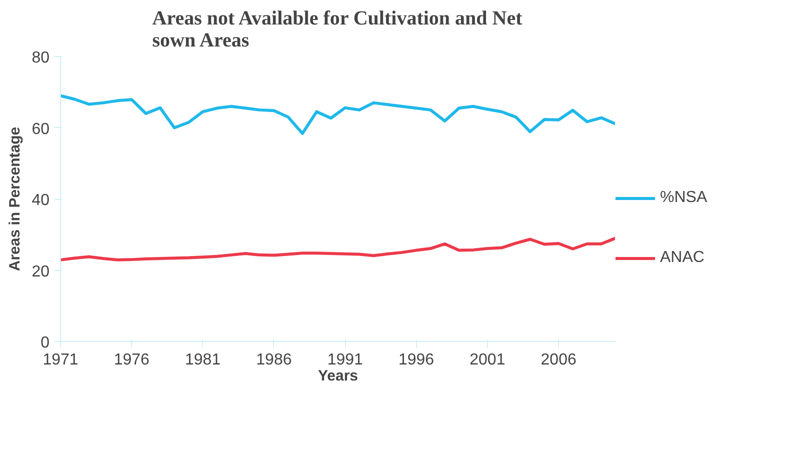  Describe the element at coordinates (15, 199) in the screenshot. I see `y-axis-title: Areas in Percentage` at that location.